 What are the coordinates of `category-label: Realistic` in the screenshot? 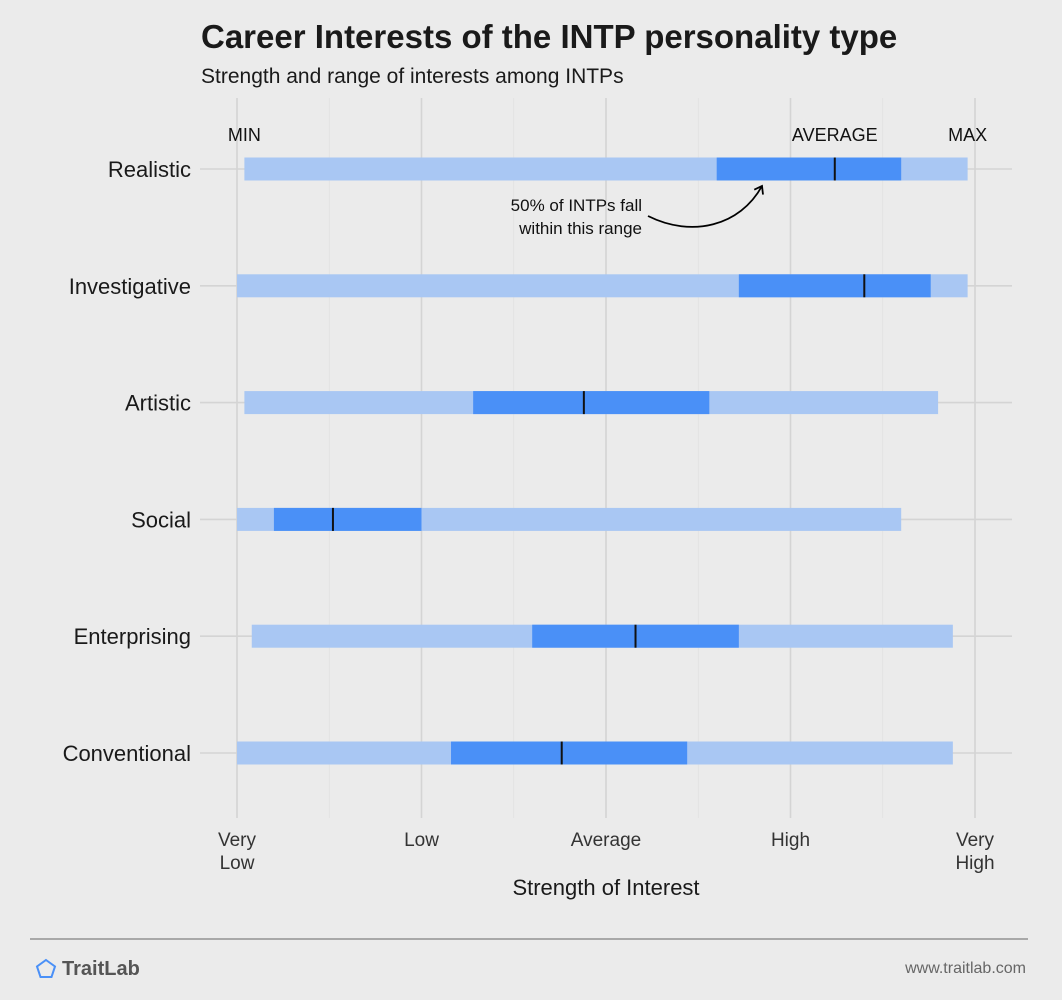 It's located at (149, 169).